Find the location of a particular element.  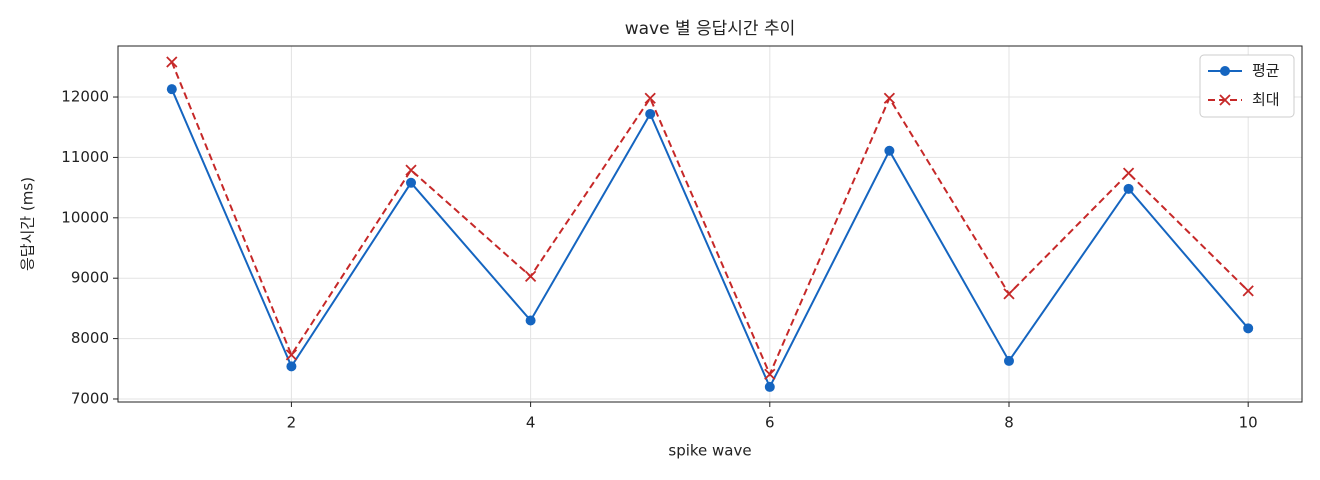

x-tick-label: 2 is located at coordinates (292, 423).